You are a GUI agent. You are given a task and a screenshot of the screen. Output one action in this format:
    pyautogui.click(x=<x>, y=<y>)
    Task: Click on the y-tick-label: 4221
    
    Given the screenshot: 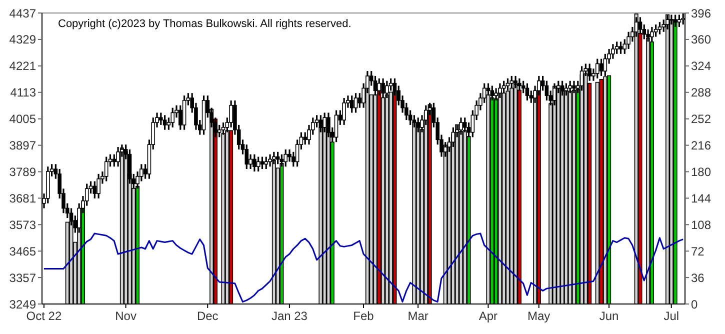 What is the action you would take?
    pyautogui.click(x=22, y=66)
    